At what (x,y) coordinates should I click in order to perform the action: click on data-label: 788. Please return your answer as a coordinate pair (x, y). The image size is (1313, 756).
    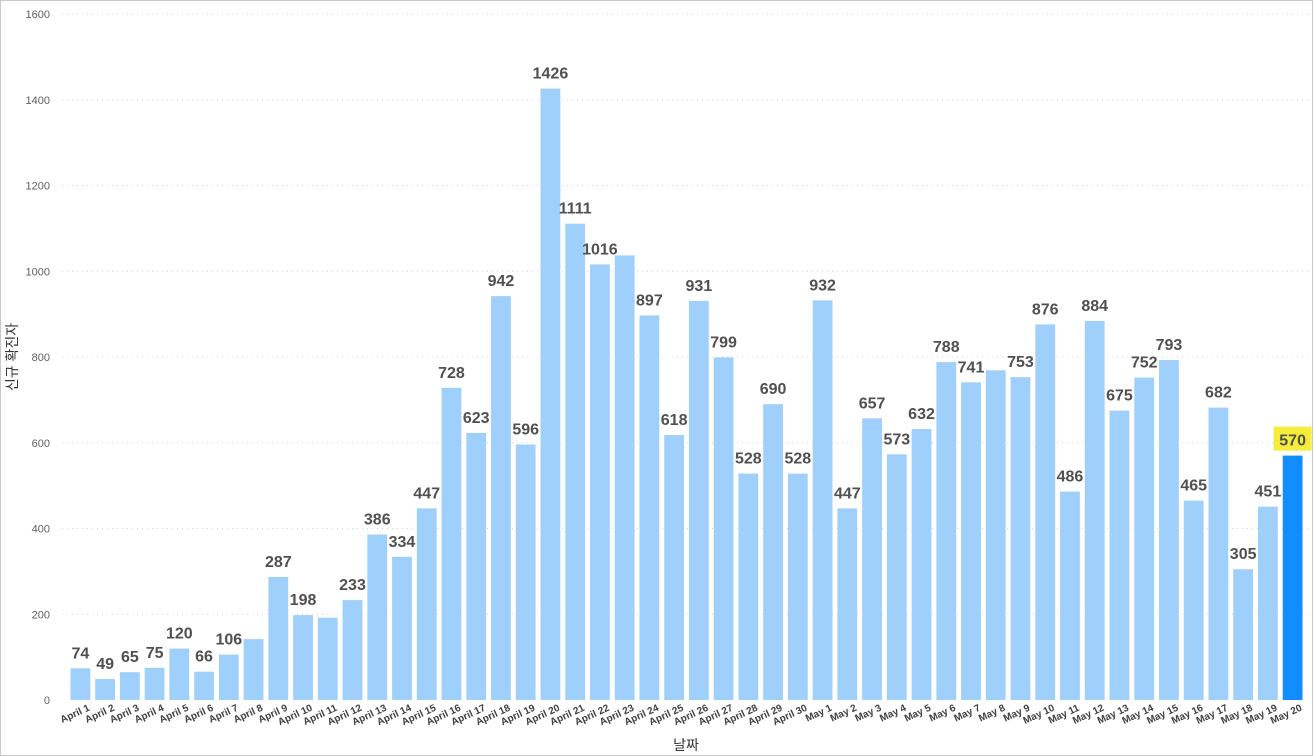
    Looking at the image, I should click on (946, 347).